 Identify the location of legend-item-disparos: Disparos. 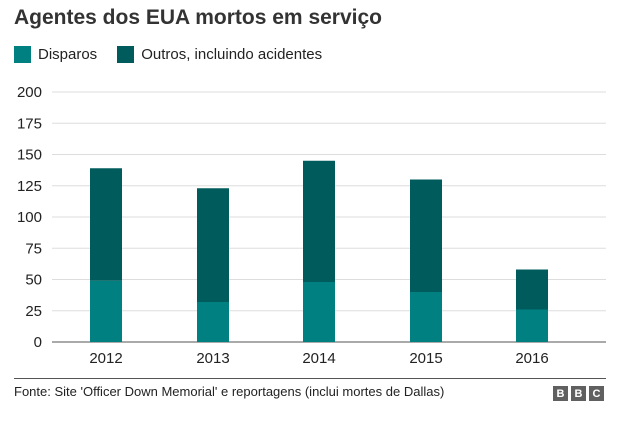
(55, 54).